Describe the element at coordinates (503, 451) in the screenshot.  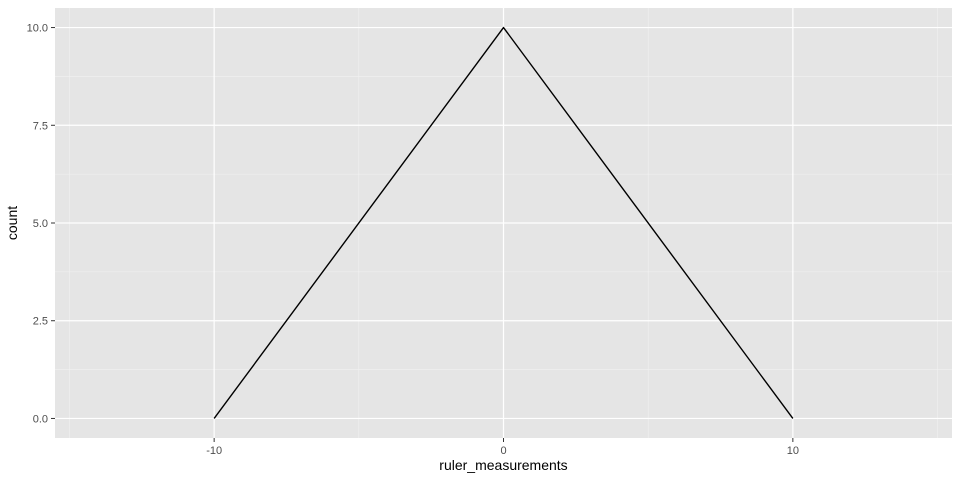
I see `x-tick-label: 0` at that location.